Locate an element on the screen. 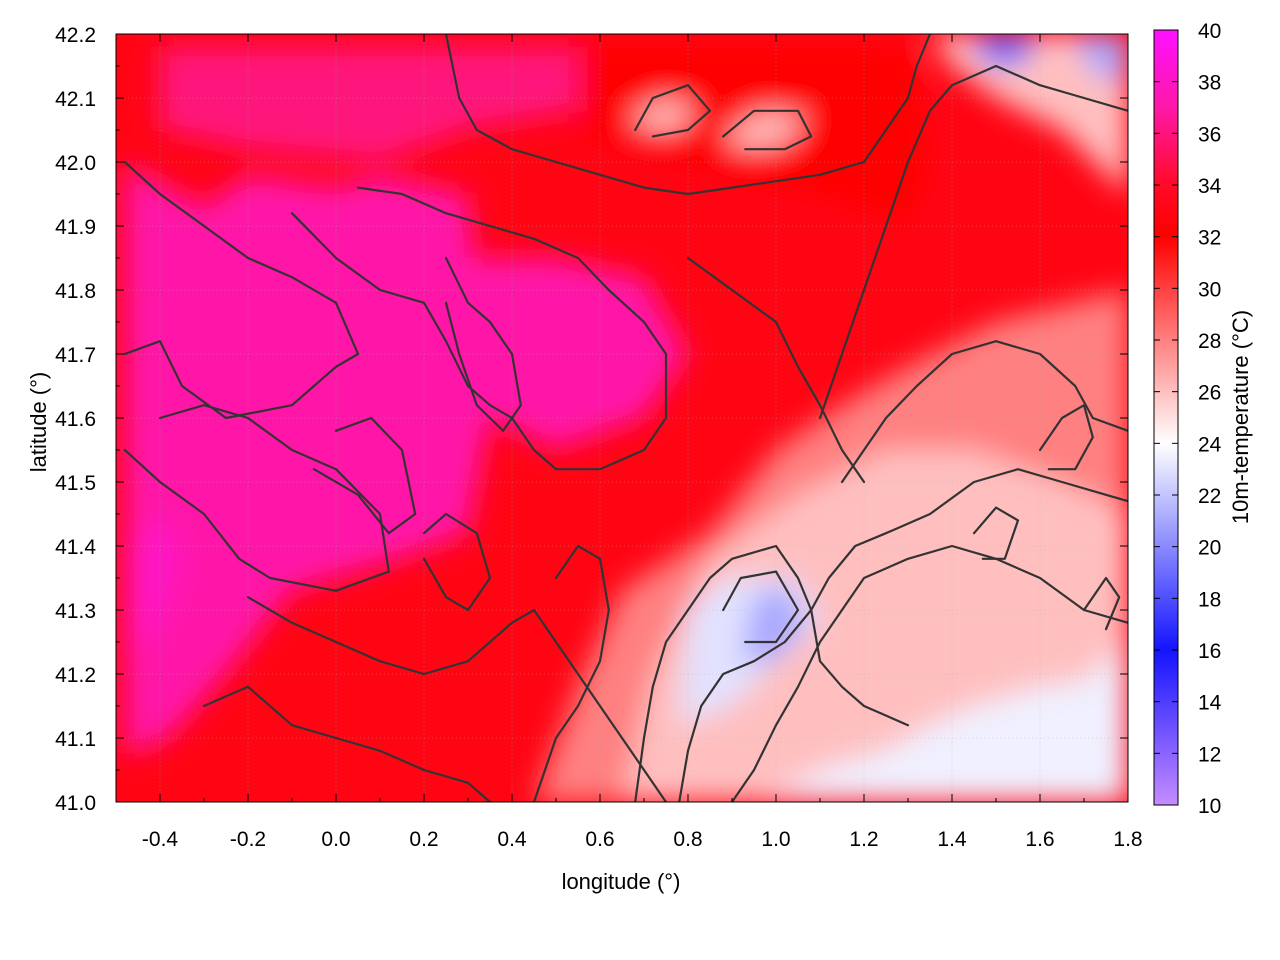 The width and height of the screenshot is (1280, 960). colorbar-tick-label: 18 is located at coordinates (1209, 599).